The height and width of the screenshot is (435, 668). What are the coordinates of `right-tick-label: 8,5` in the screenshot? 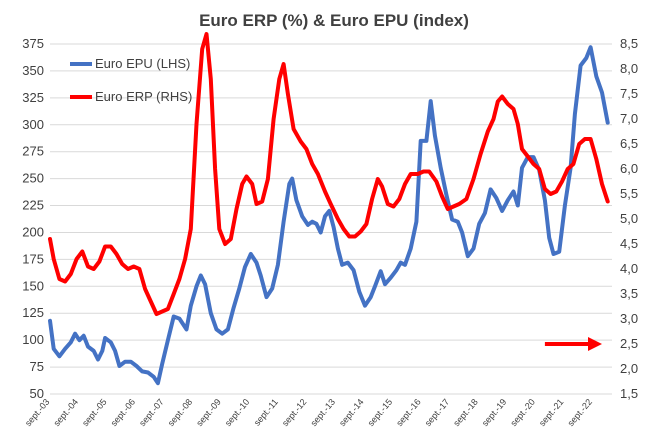 It's located at (629, 43).